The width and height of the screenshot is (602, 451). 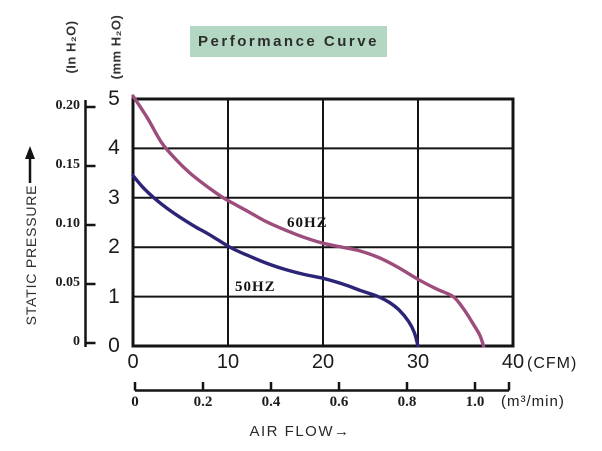 What do you see at coordinates (114, 98) in the screenshot?
I see `y-tick-label-mm-h2o: 5` at bounding box center [114, 98].